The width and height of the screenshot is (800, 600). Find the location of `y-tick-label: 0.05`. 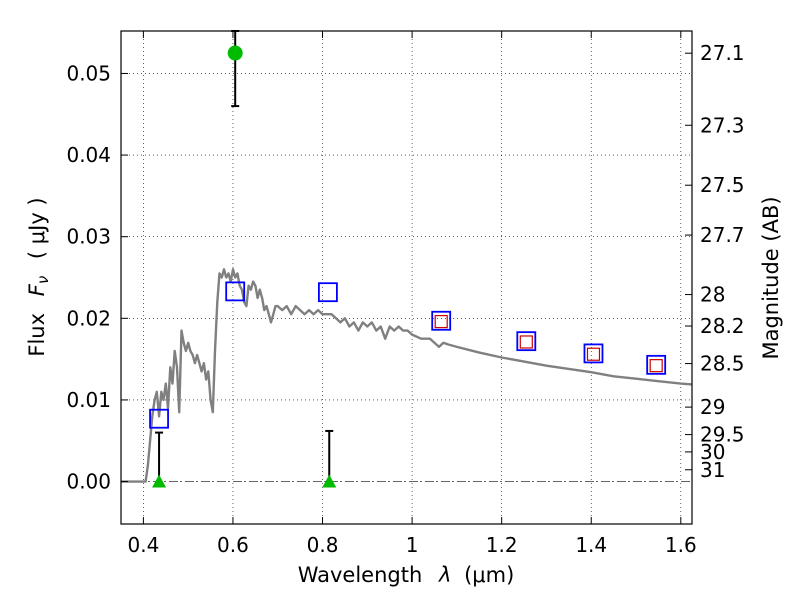

y-tick-label: 0.05 is located at coordinates (88, 73).